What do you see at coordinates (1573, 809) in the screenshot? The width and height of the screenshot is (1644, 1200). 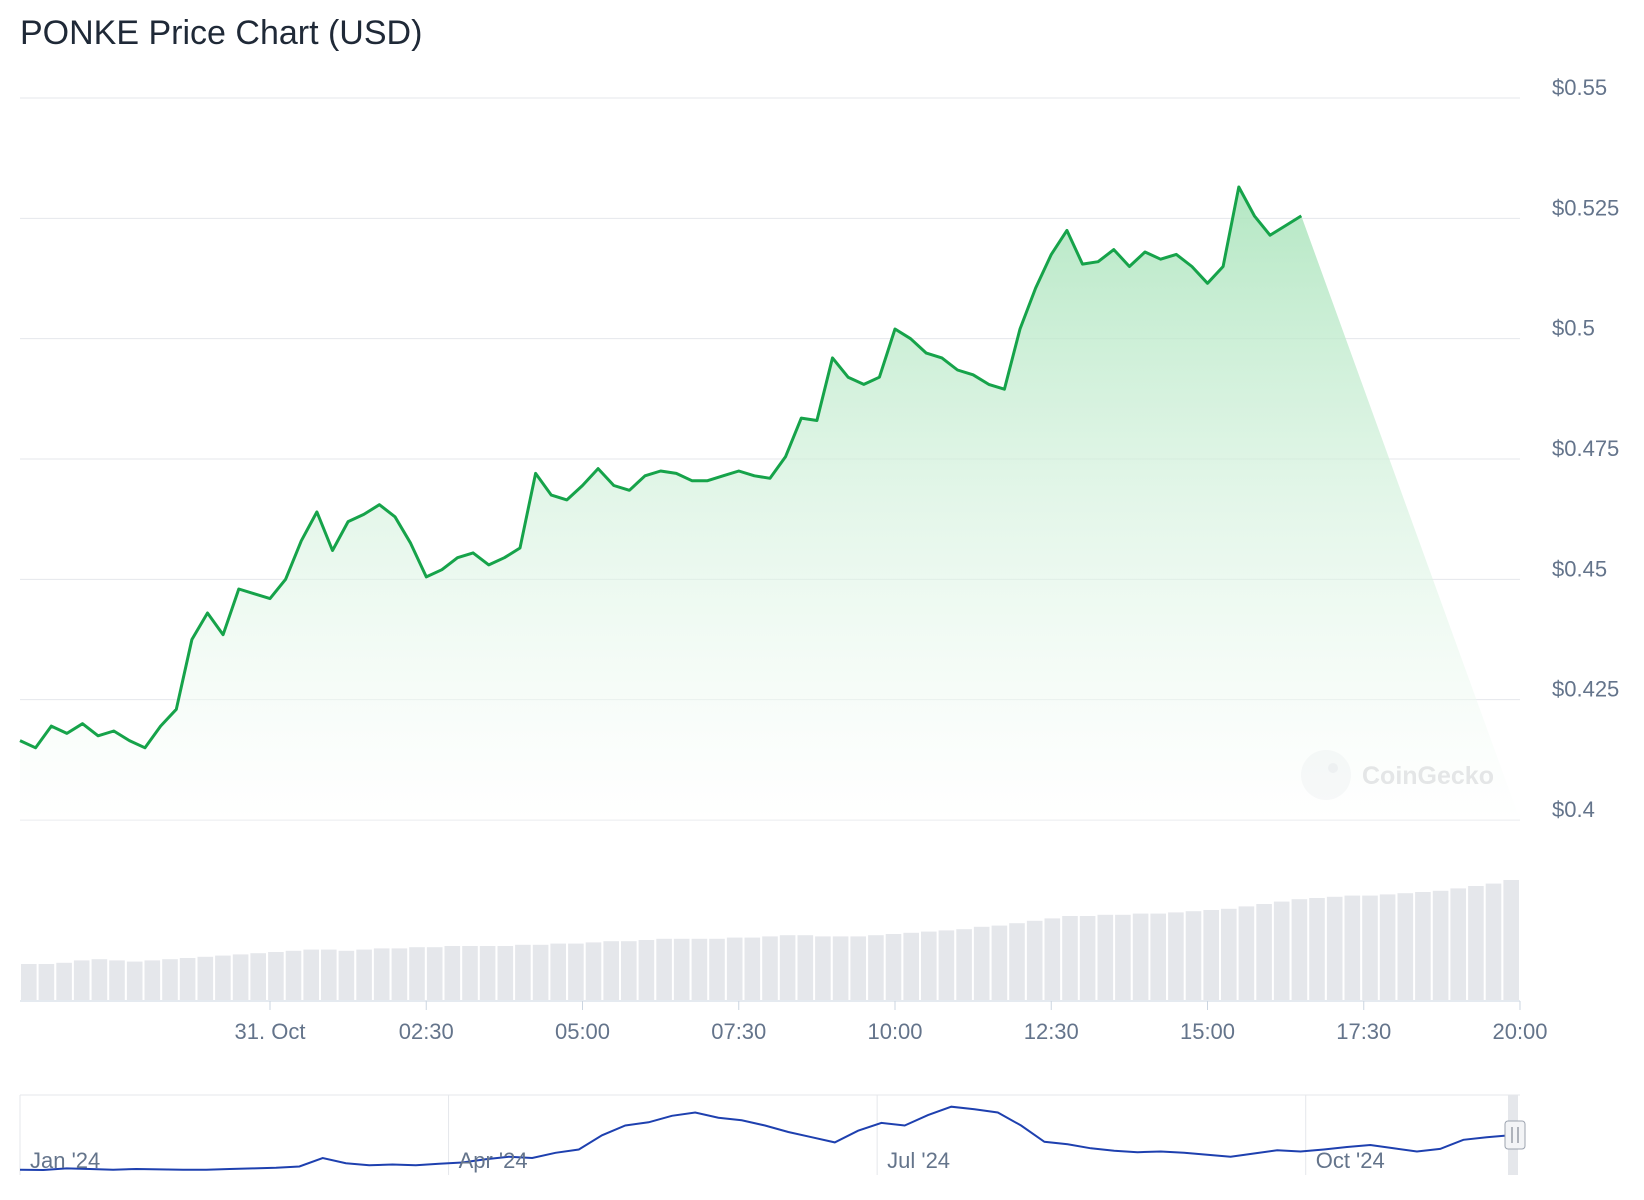 I see `y-tick-label: $0.4` at bounding box center [1573, 809].